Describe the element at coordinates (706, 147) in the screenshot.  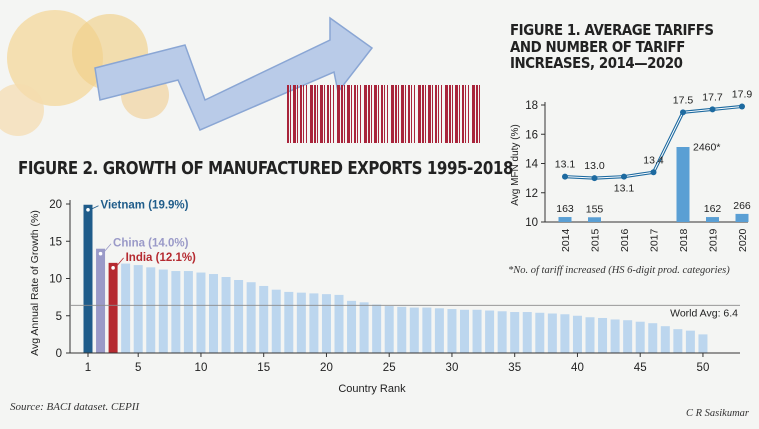
I see `figure1-increase-label: 2460*` at that location.